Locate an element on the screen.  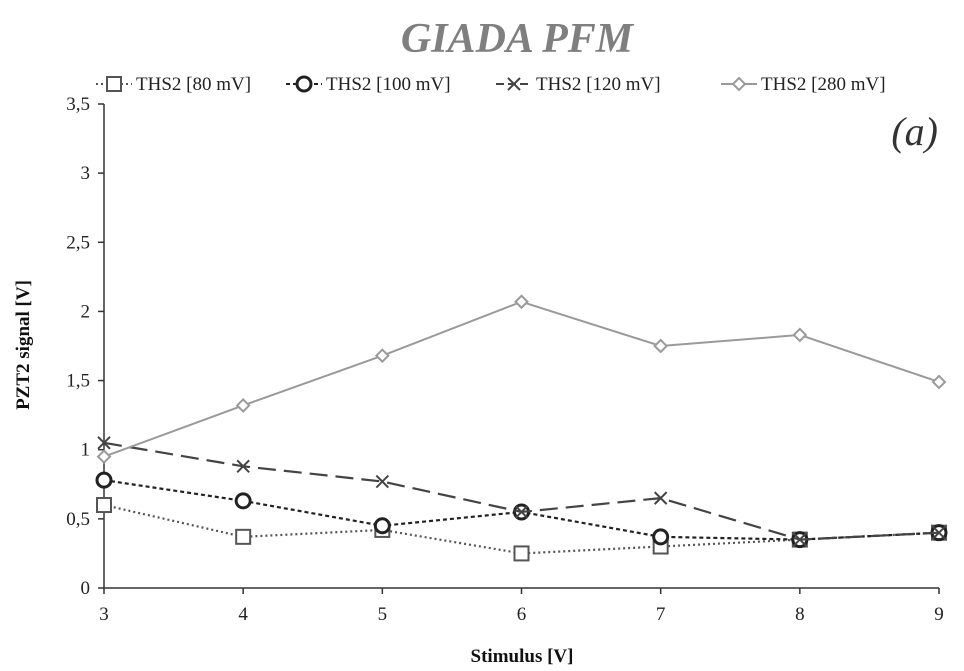
x-tick-label: 7 is located at coordinates (661, 614).